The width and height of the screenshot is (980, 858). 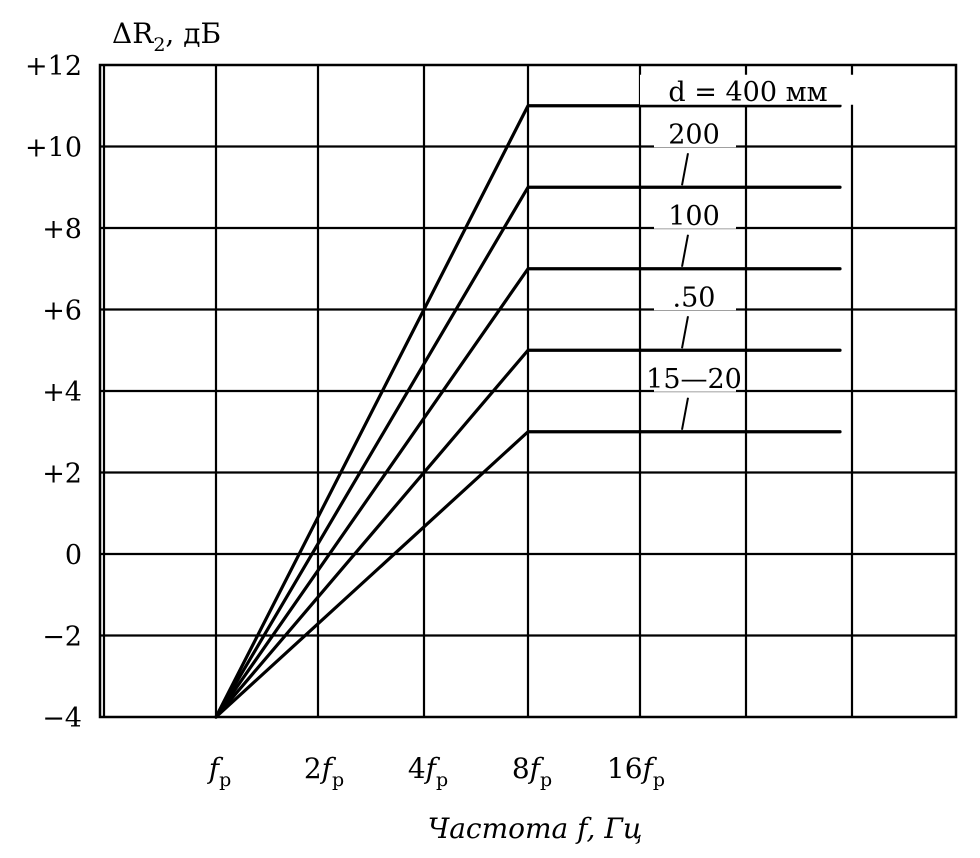 I want to click on x-tick-label: 2fр, so click(x=324, y=771).